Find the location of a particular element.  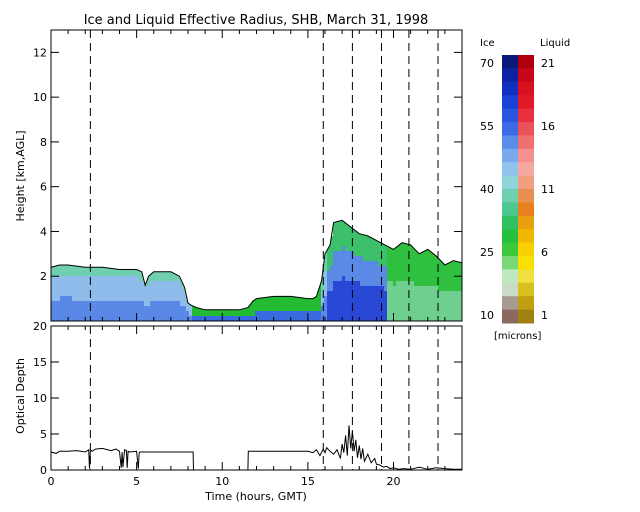

x-tick-label: 10 is located at coordinates (222, 481).